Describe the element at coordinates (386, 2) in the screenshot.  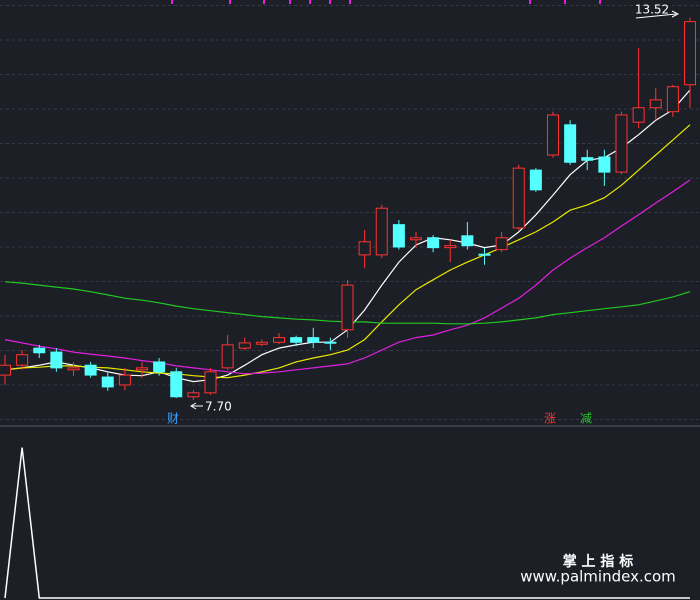
I see `top-ticks` at that location.